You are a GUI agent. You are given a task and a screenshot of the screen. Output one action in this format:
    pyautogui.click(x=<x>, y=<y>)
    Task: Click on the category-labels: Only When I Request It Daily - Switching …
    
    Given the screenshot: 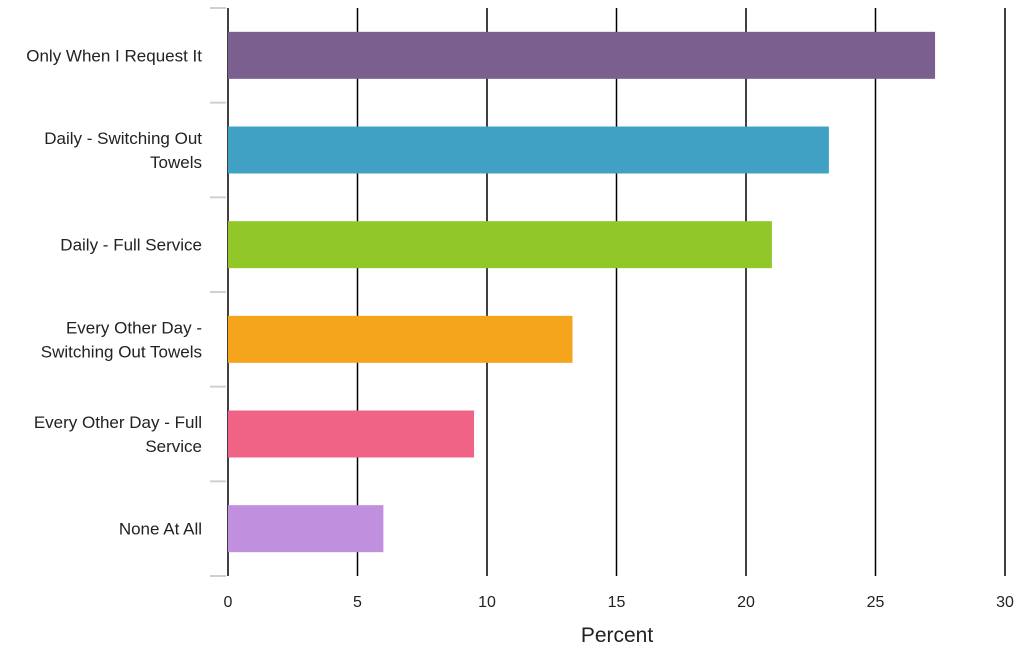 What is the action you would take?
    pyautogui.click(x=114, y=292)
    